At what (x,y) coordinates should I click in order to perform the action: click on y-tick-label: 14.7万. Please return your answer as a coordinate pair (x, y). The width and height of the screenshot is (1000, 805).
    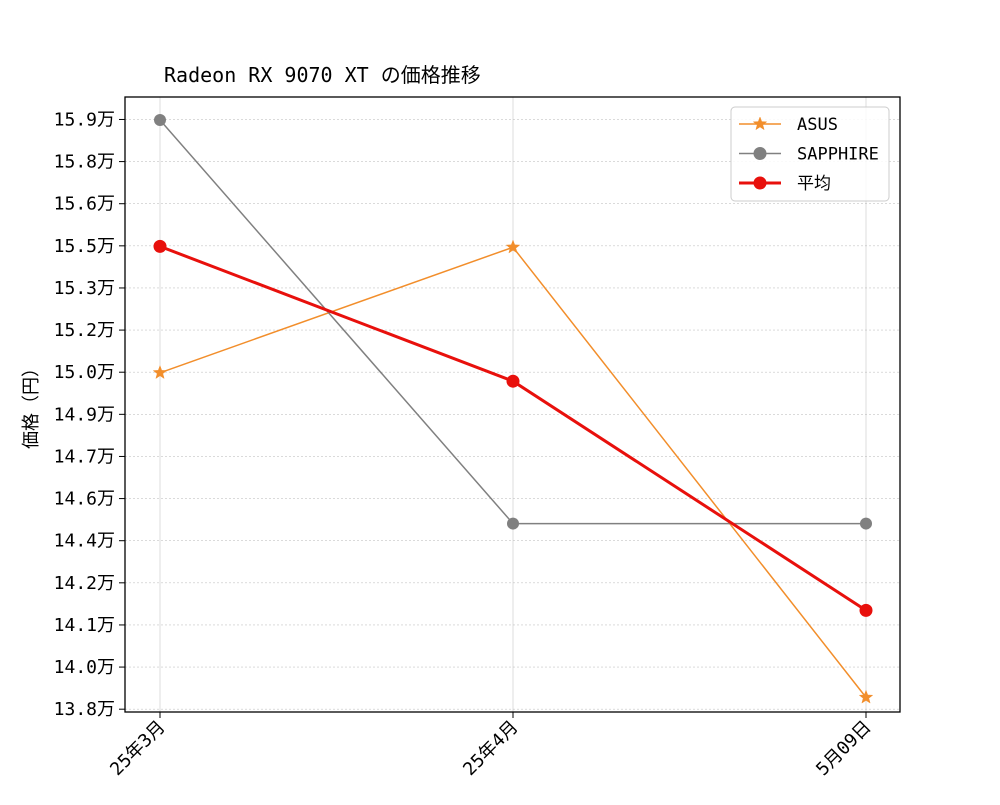
    Looking at the image, I should click on (84, 456).